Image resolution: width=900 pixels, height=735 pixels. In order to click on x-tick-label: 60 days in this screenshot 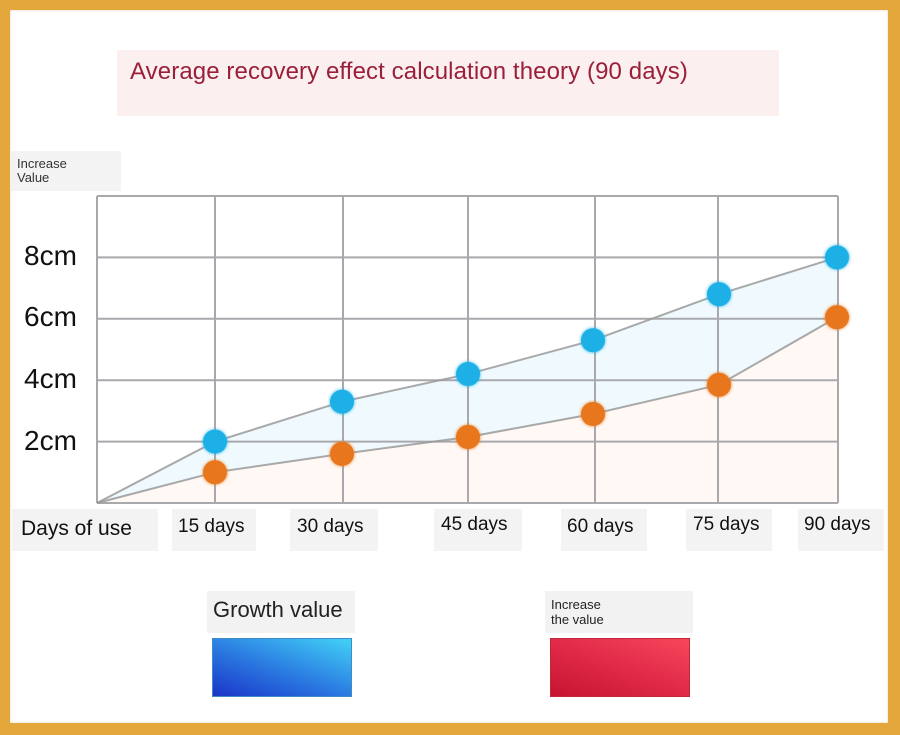, I will do `click(600, 526)`.